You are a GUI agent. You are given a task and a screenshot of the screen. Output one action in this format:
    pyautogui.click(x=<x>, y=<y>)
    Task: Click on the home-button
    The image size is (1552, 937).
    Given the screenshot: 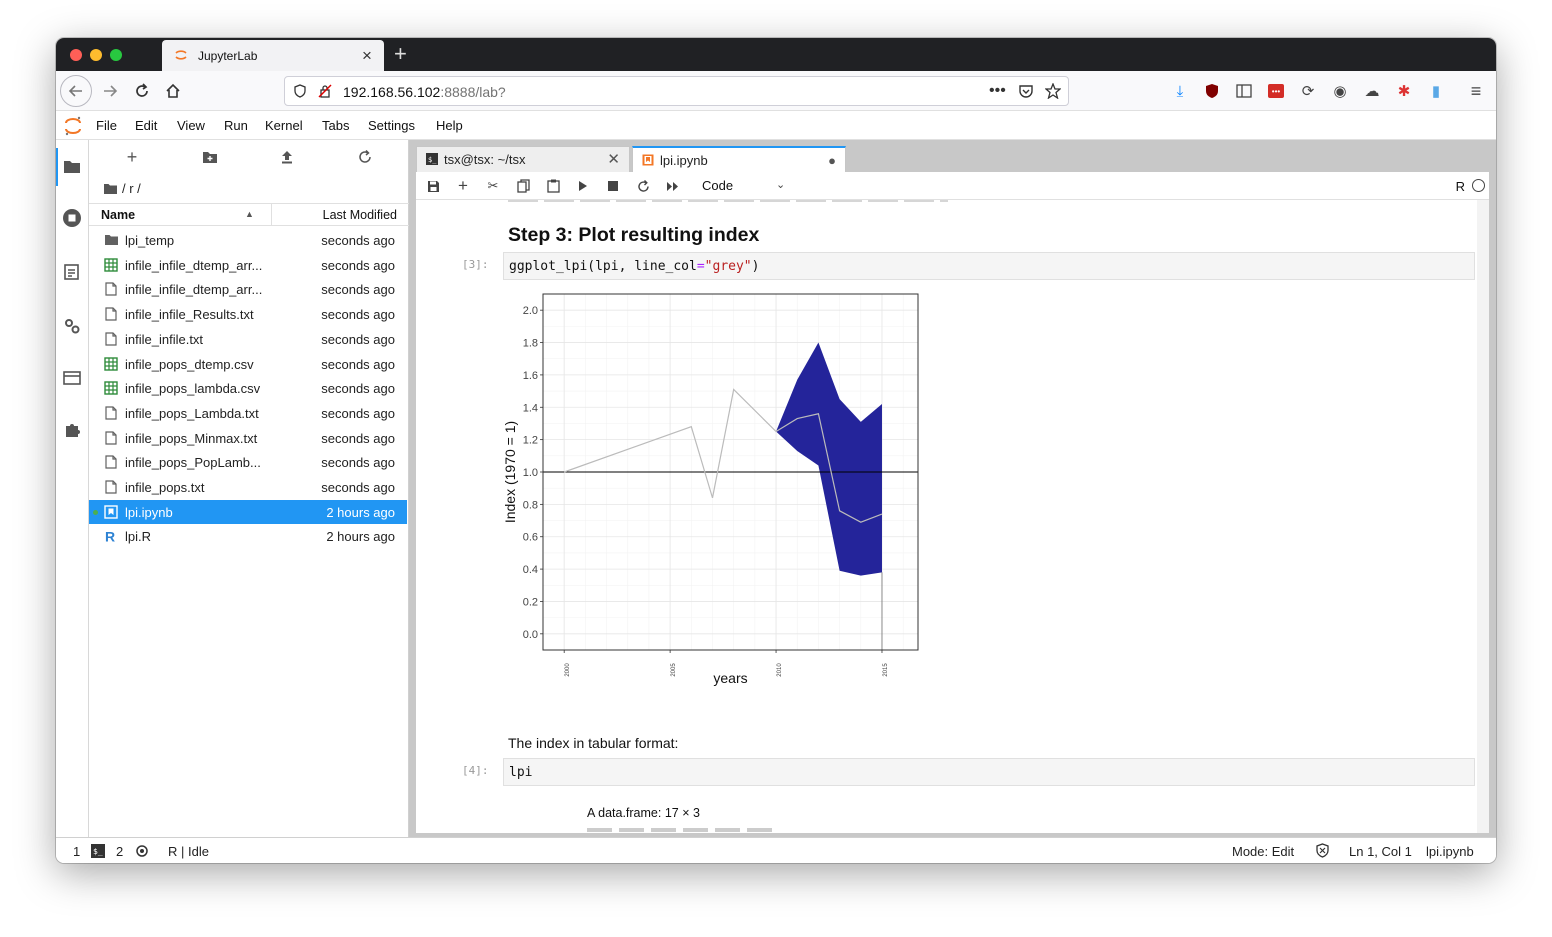 What is the action you would take?
    pyautogui.click(x=173, y=91)
    